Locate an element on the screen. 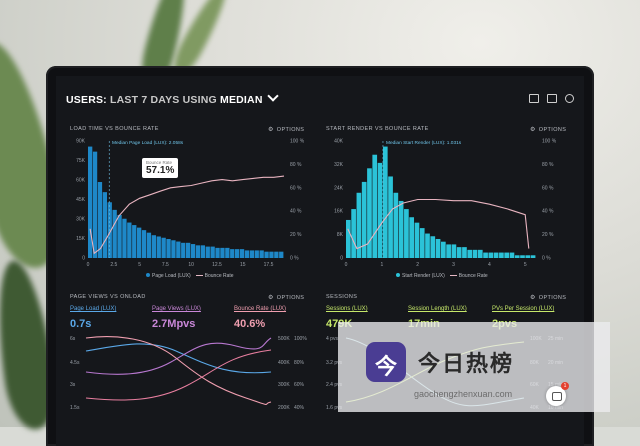  kpi-sessions-label: Sessions (LUX) is located at coordinates (347, 309).